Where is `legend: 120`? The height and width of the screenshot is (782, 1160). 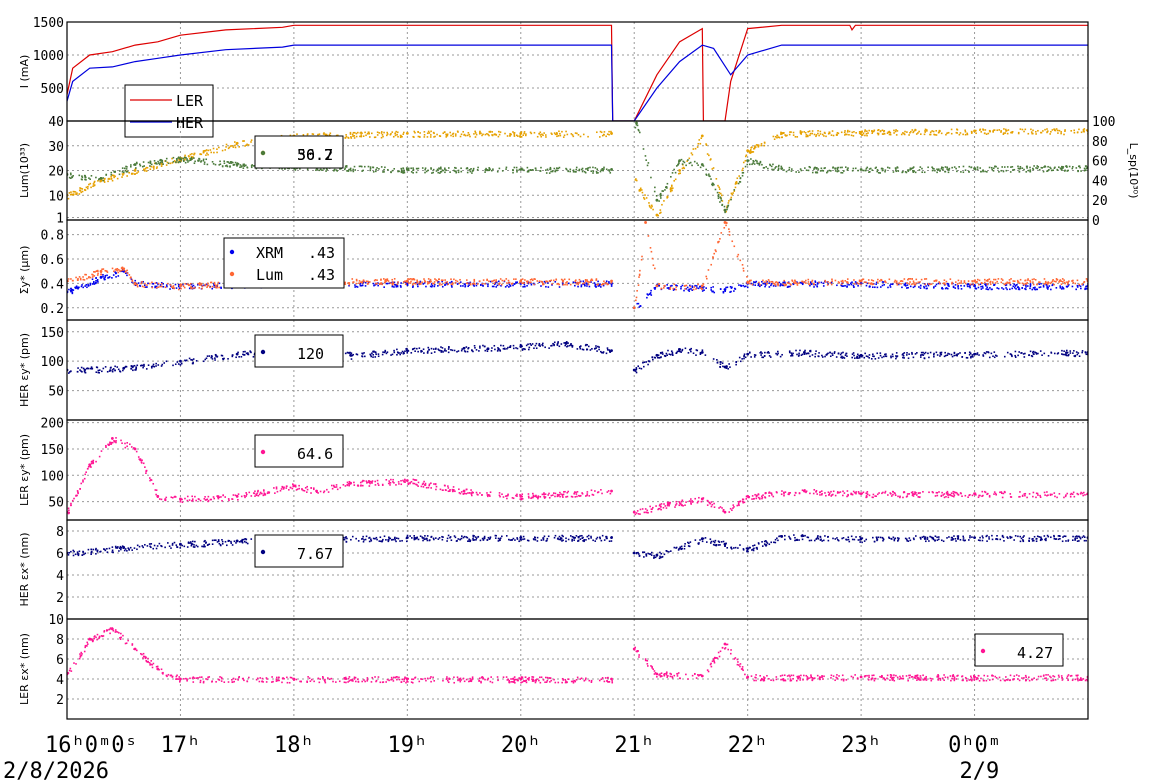 legend: 120 is located at coordinates (299, 351).